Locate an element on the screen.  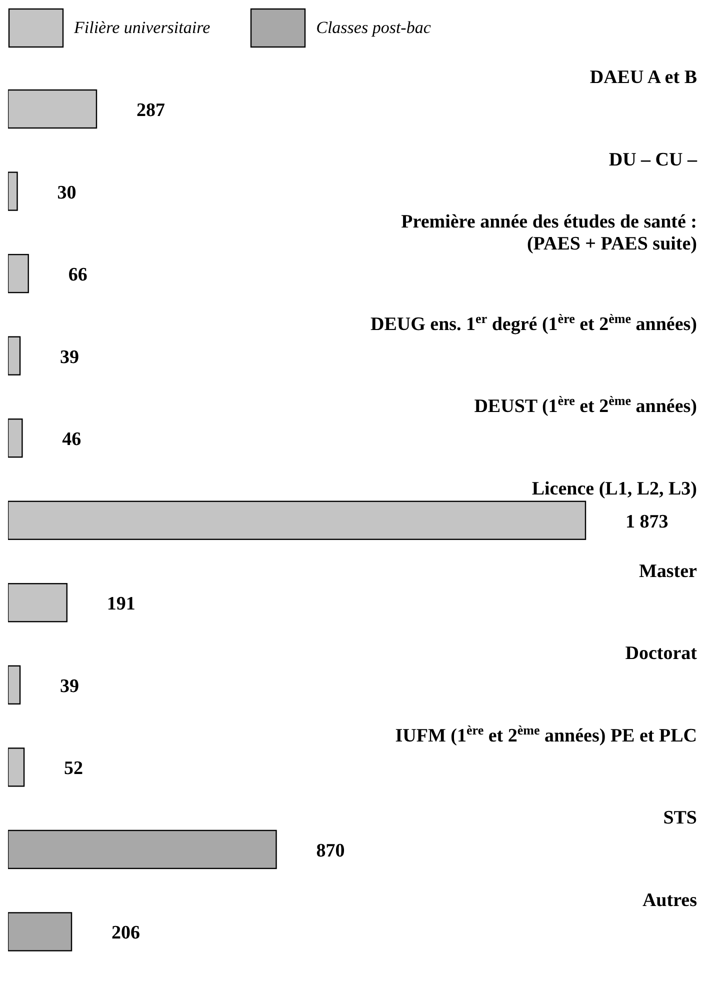
data-label: 870 is located at coordinates (330, 851).